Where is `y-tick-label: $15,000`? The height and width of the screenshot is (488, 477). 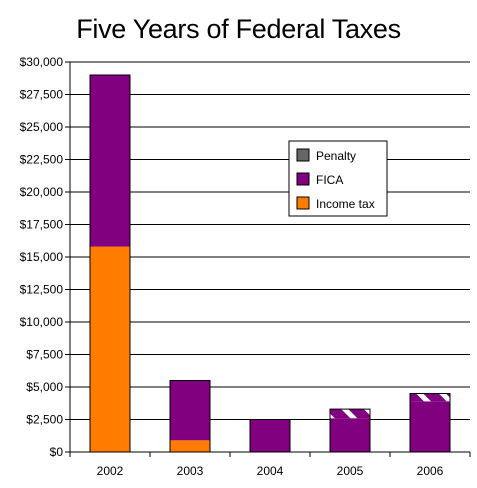 y-tick-label: $15,000 is located at coordinates (42, 257).